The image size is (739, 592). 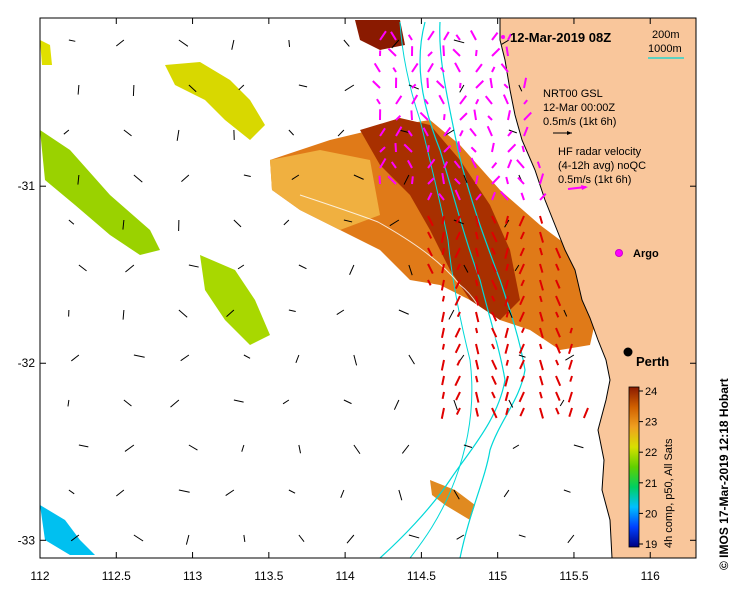 What do you see at coordinates (573, 576) in the screenshot?
I see `x-tick-label: 115.5` at bounding box center [573, 576].